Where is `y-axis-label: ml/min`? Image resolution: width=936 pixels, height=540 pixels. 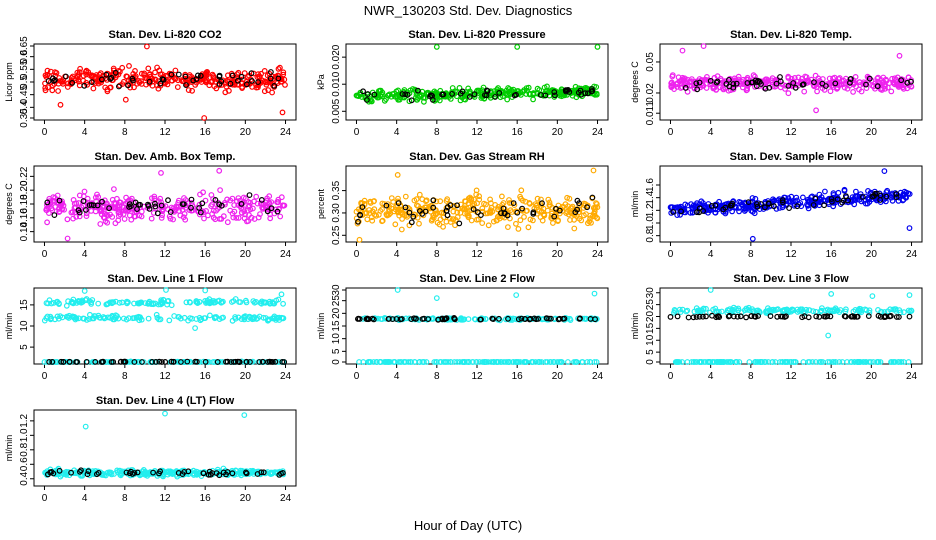 y-axis-label: ml/min is located at coordinates (9, 448).